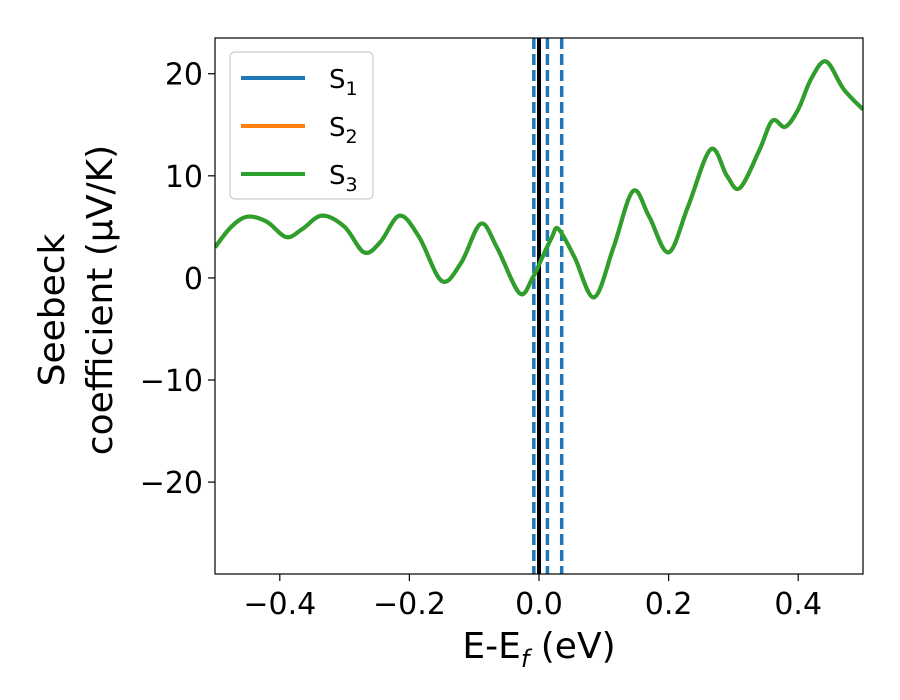  What do you see at coordinates (171, 381) in the screenshot?
I see `y-tick-label: −10` at bounding box center [171, 381].